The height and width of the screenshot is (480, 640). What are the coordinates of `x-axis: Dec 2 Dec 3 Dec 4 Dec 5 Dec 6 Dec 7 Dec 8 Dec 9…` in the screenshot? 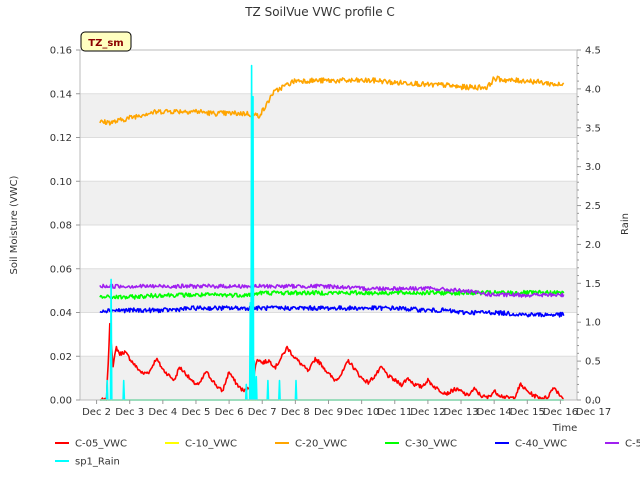 It's located at (346, 409).